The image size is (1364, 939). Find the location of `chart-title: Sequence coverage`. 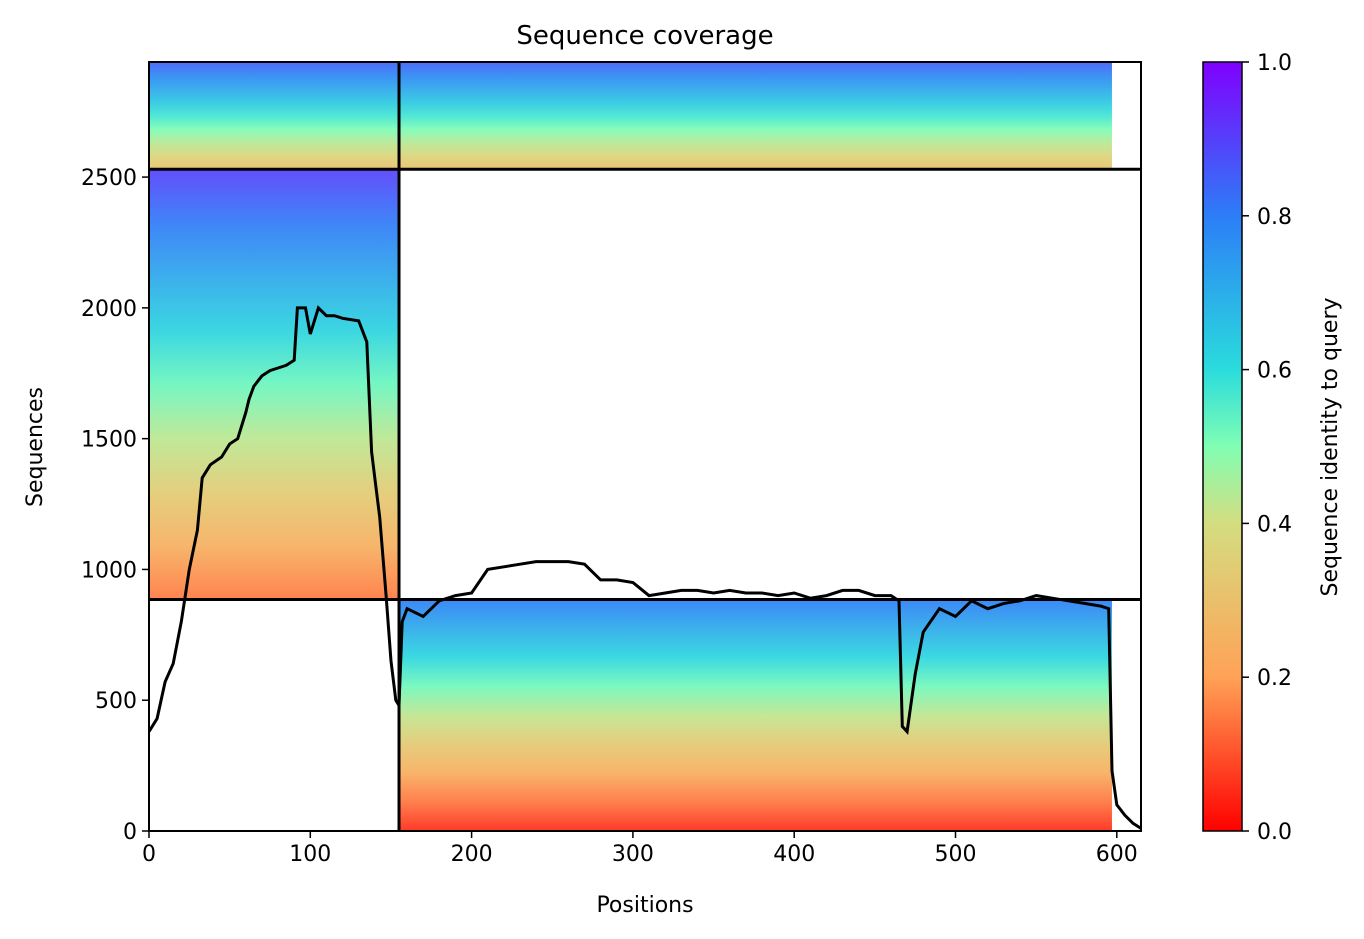

chart-title: Sequence coverage is located at coordinates (644, 36).